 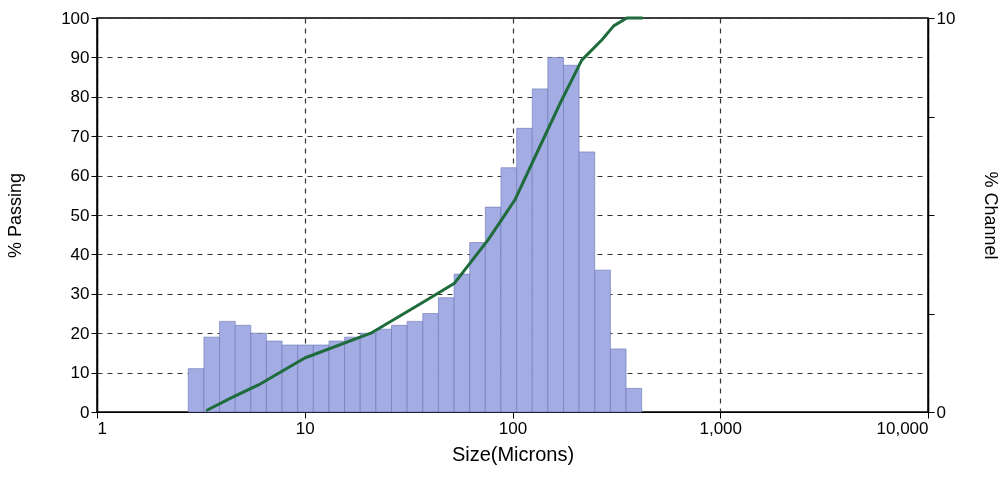 I want to click on y-tick-label: 70, so click(x=80, y=136).